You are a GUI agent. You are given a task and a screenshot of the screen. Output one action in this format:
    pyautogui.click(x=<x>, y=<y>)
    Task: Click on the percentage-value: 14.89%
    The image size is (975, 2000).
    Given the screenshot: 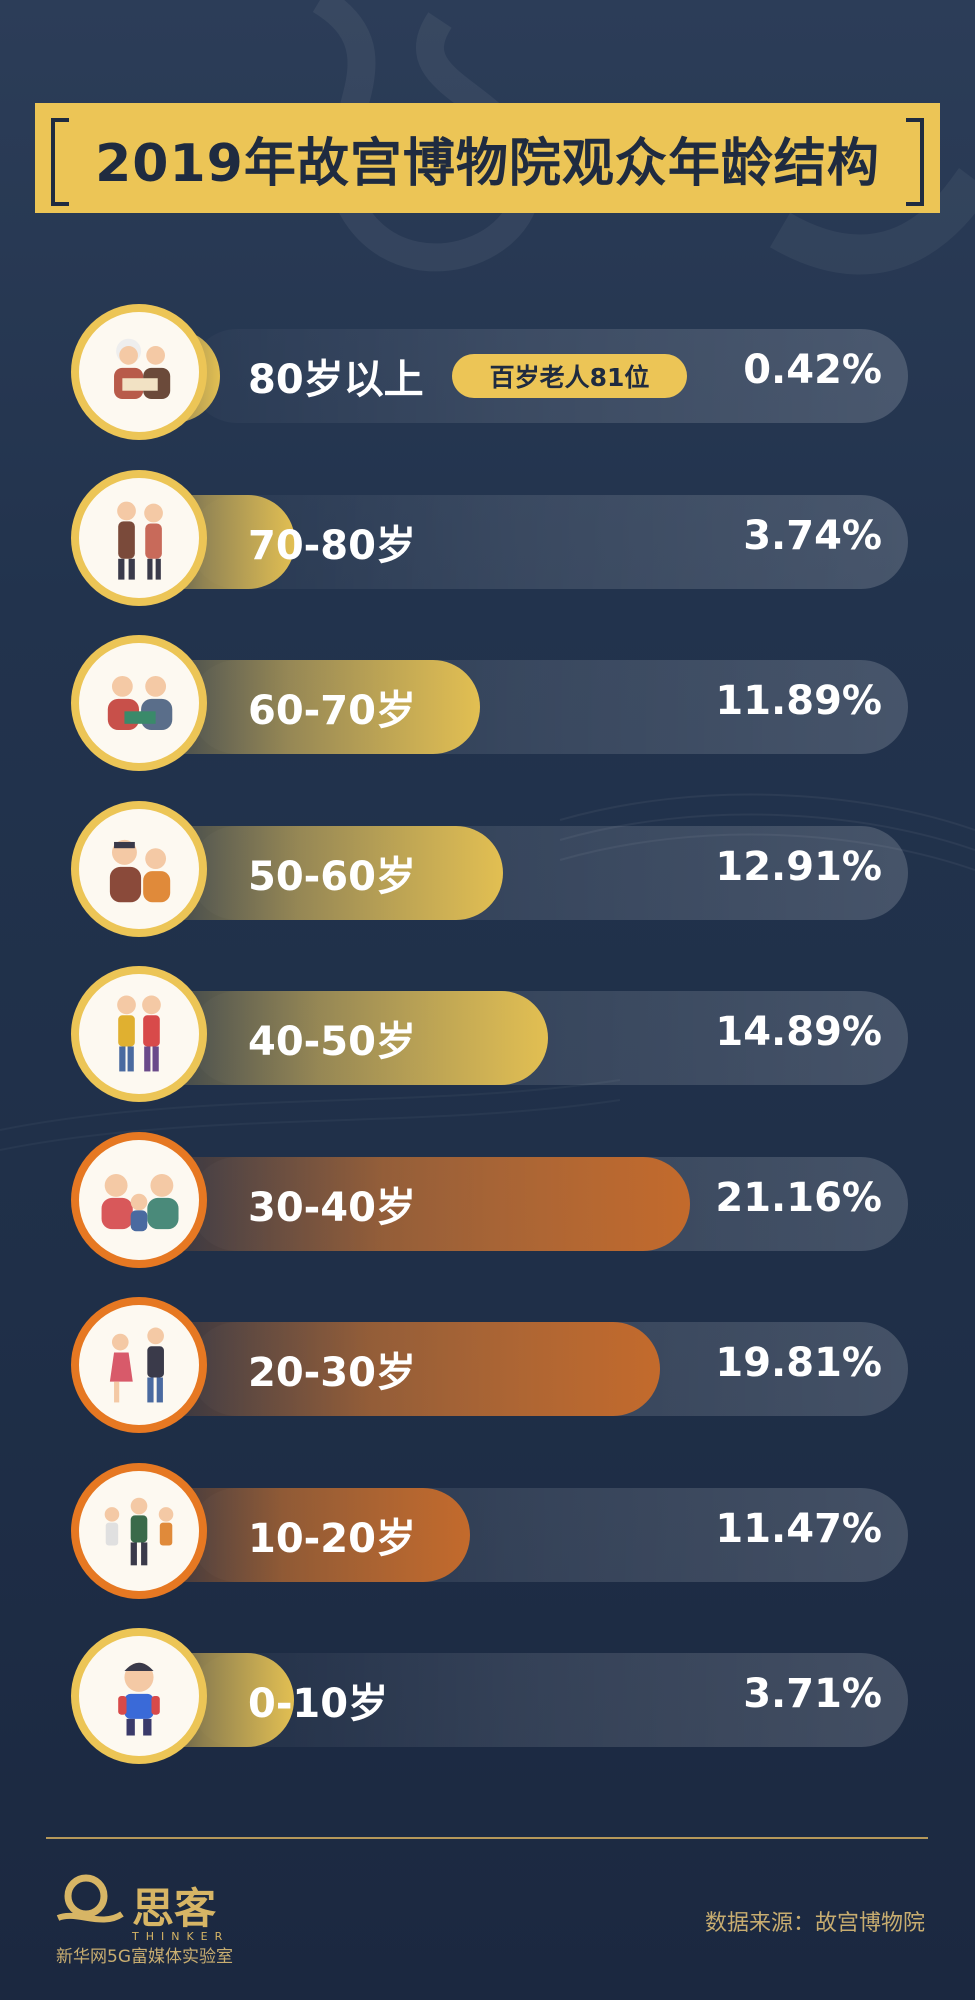 What is the action you would take?
    pyautogui.click(x=798, y=1032)
    